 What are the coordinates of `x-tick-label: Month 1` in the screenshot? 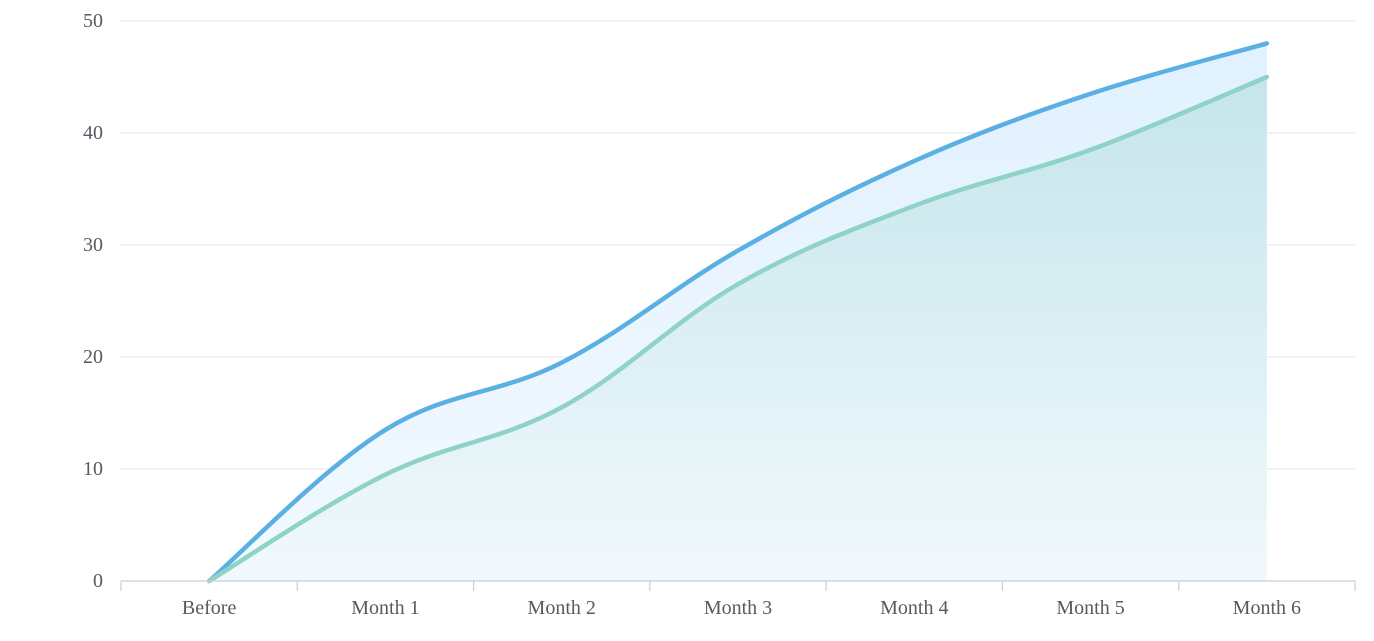 It's located at (385, 608).